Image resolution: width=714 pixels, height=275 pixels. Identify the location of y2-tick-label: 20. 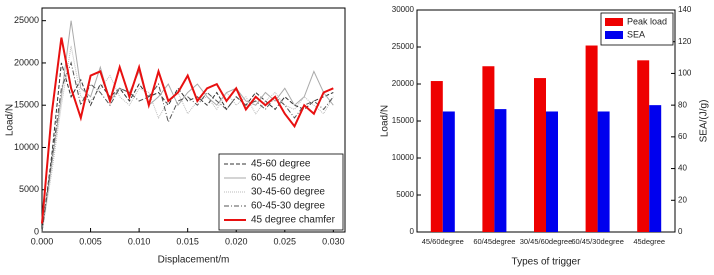
(682, 199).